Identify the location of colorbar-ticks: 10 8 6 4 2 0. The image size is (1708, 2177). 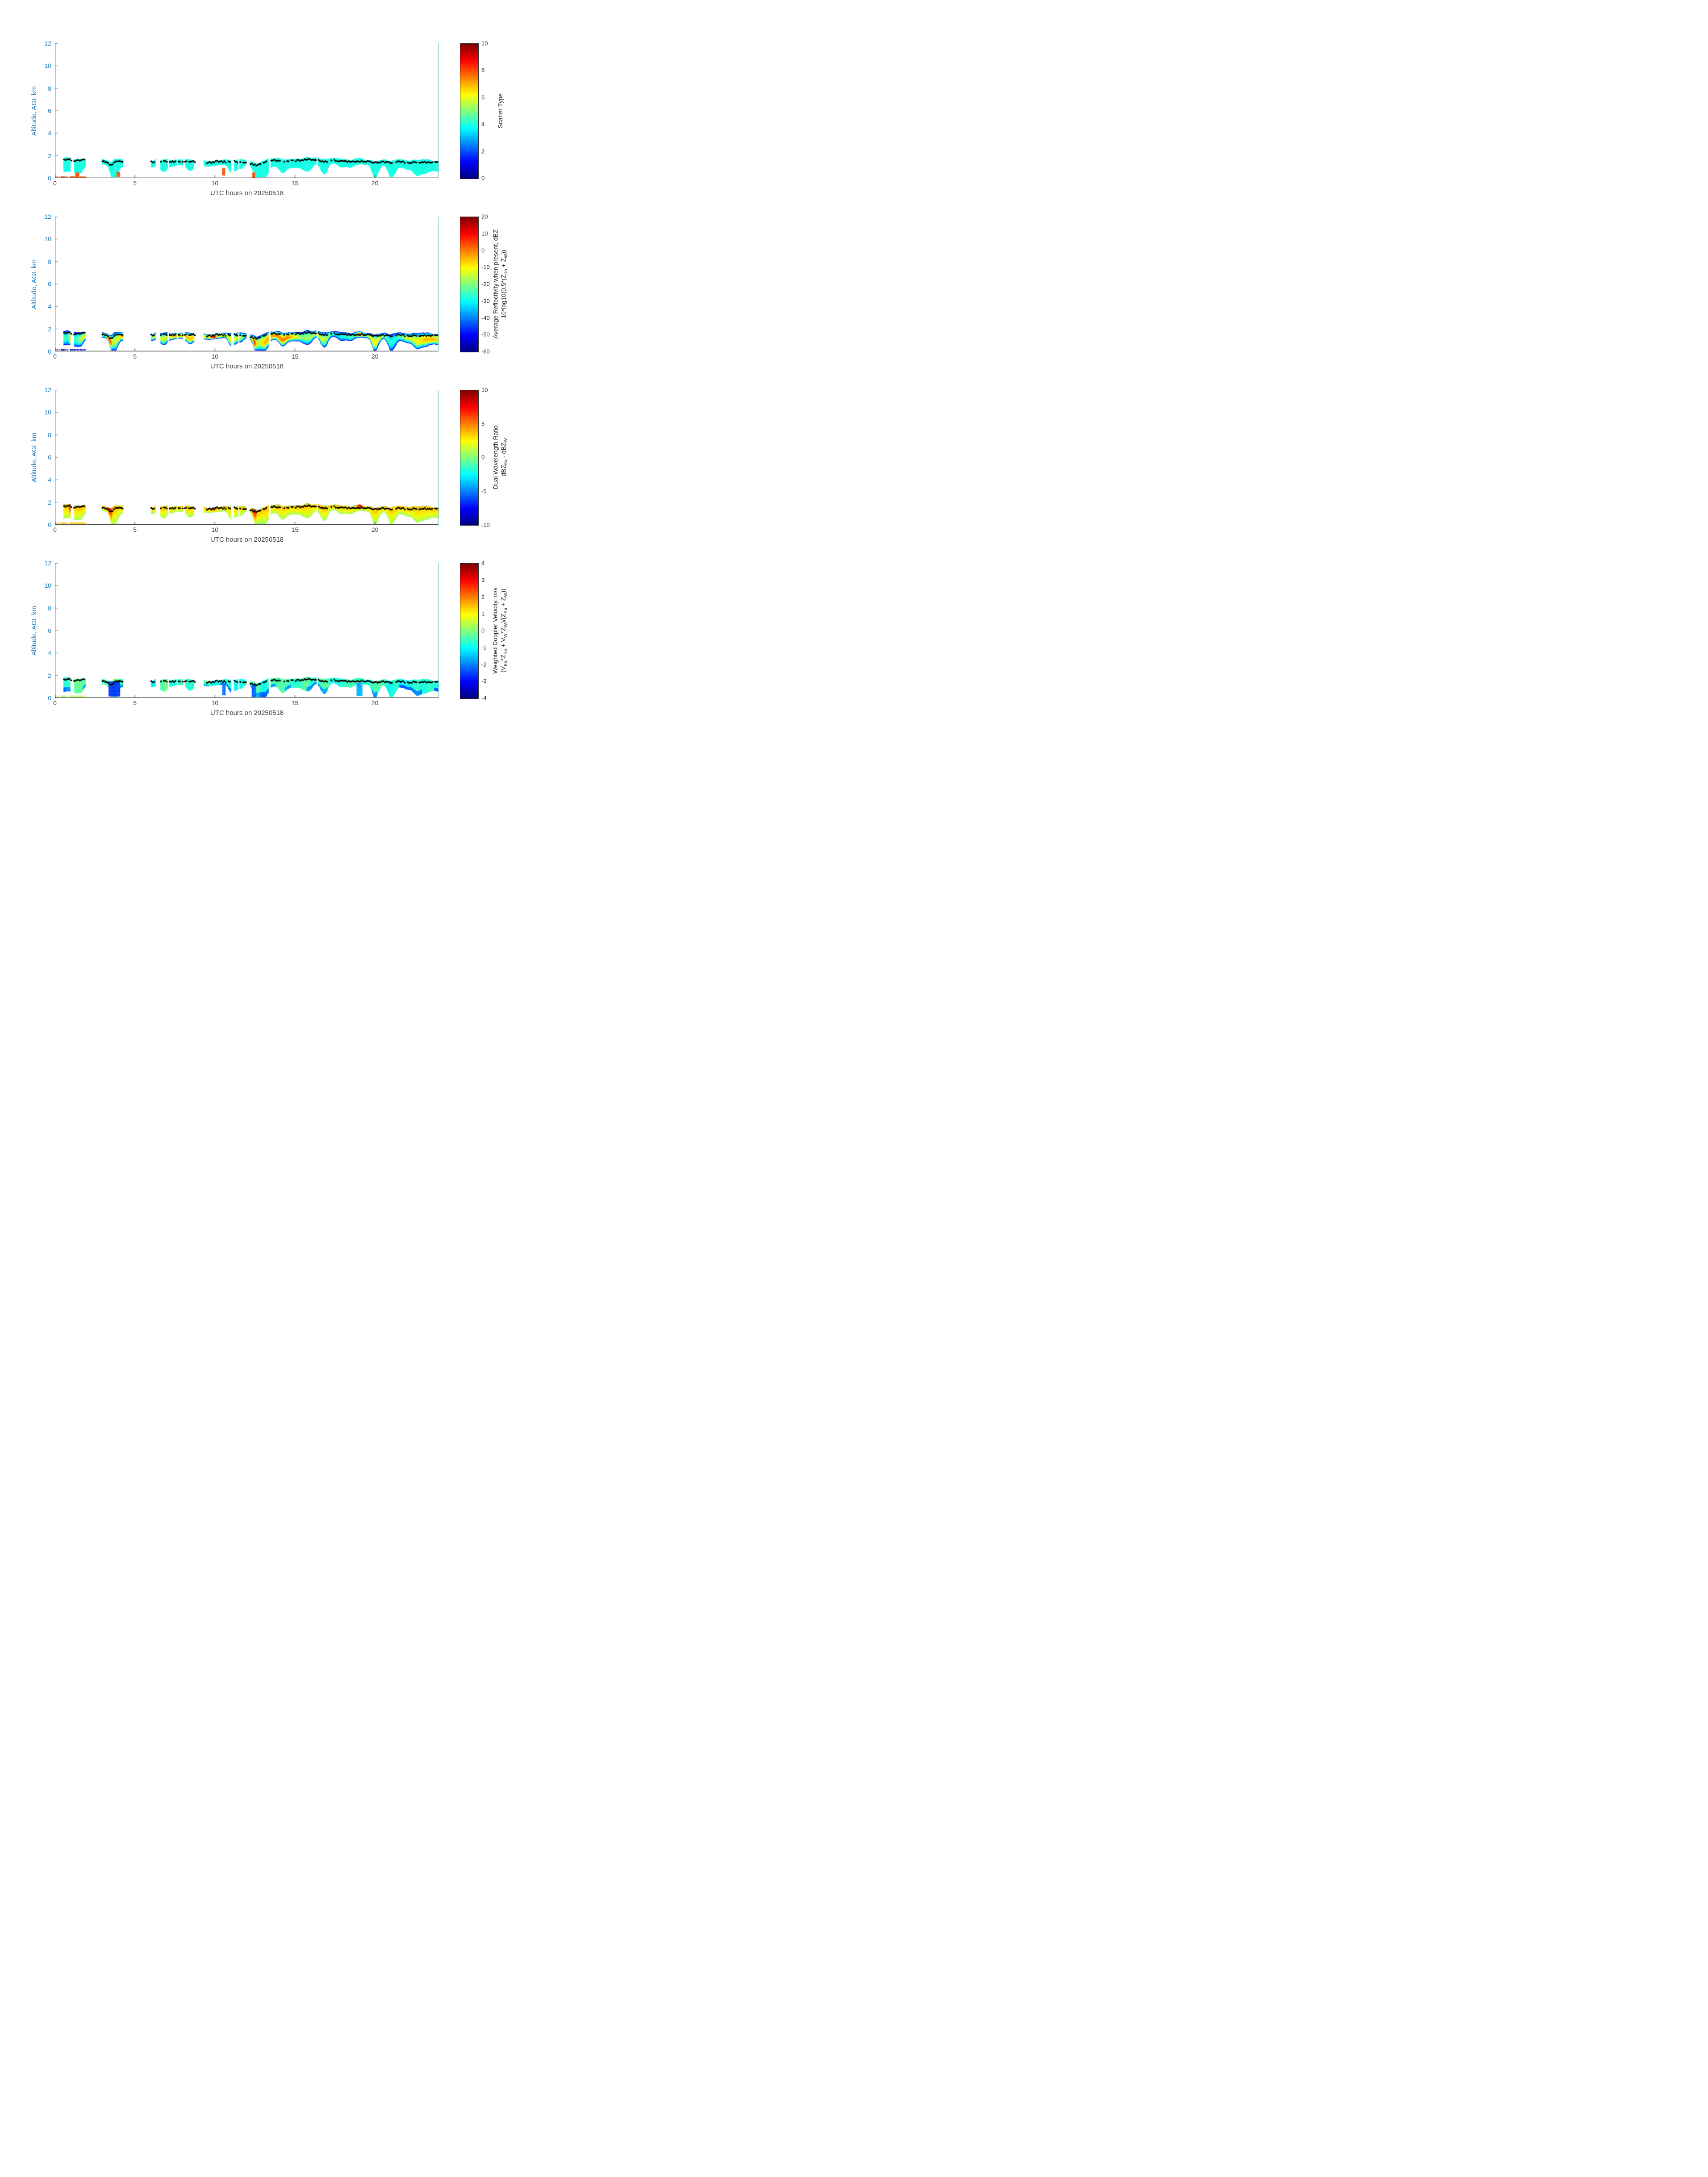
(490, 111).